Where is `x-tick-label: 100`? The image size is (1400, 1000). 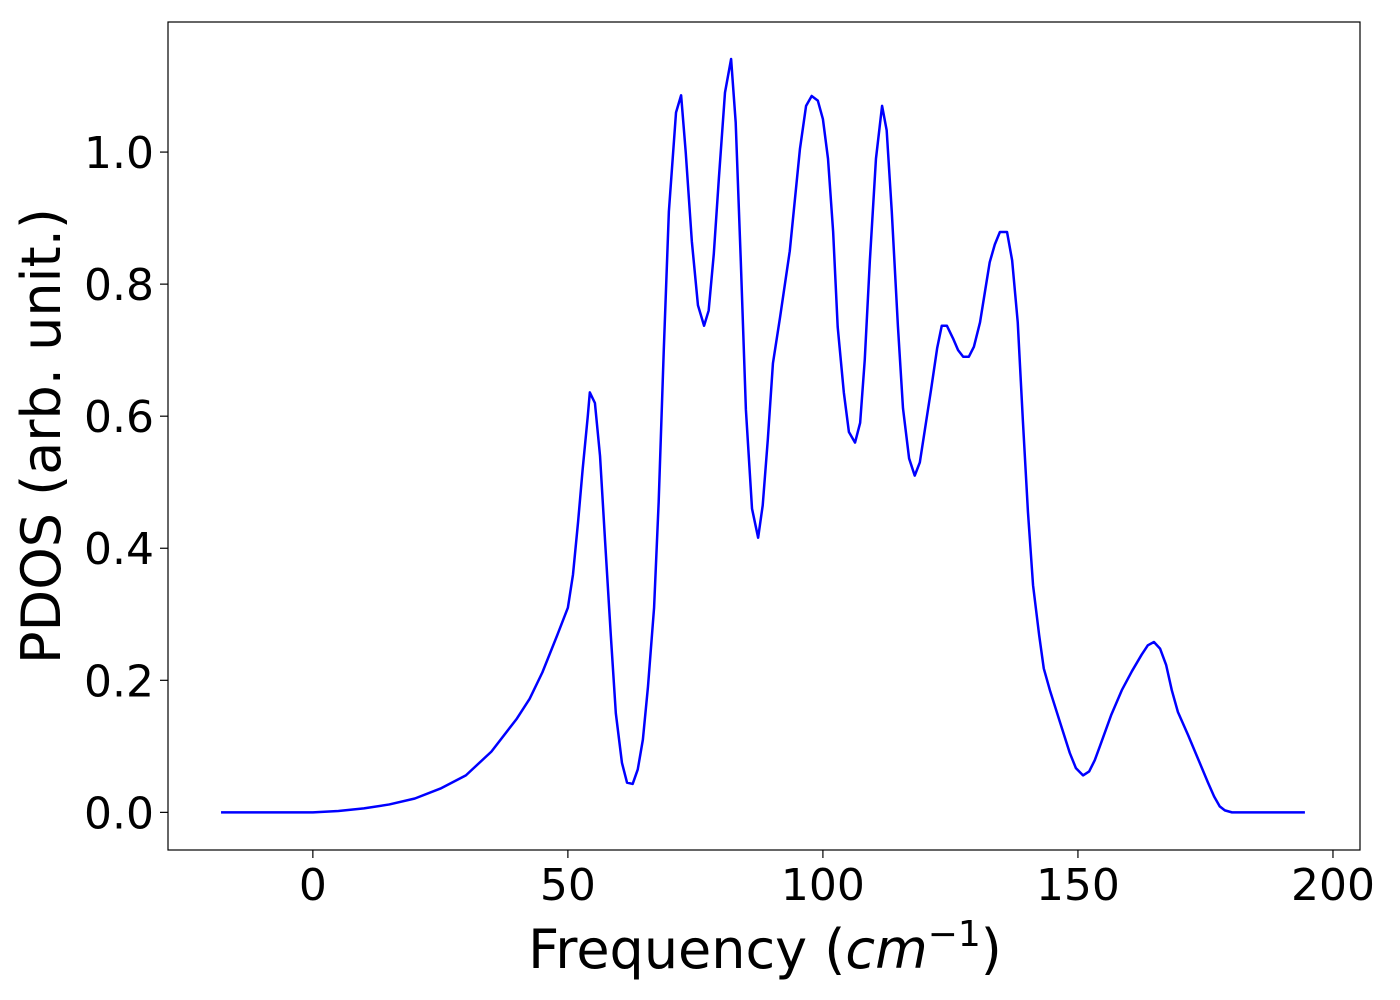
x-tick-label: 100 is located at coordinates (823, 885).